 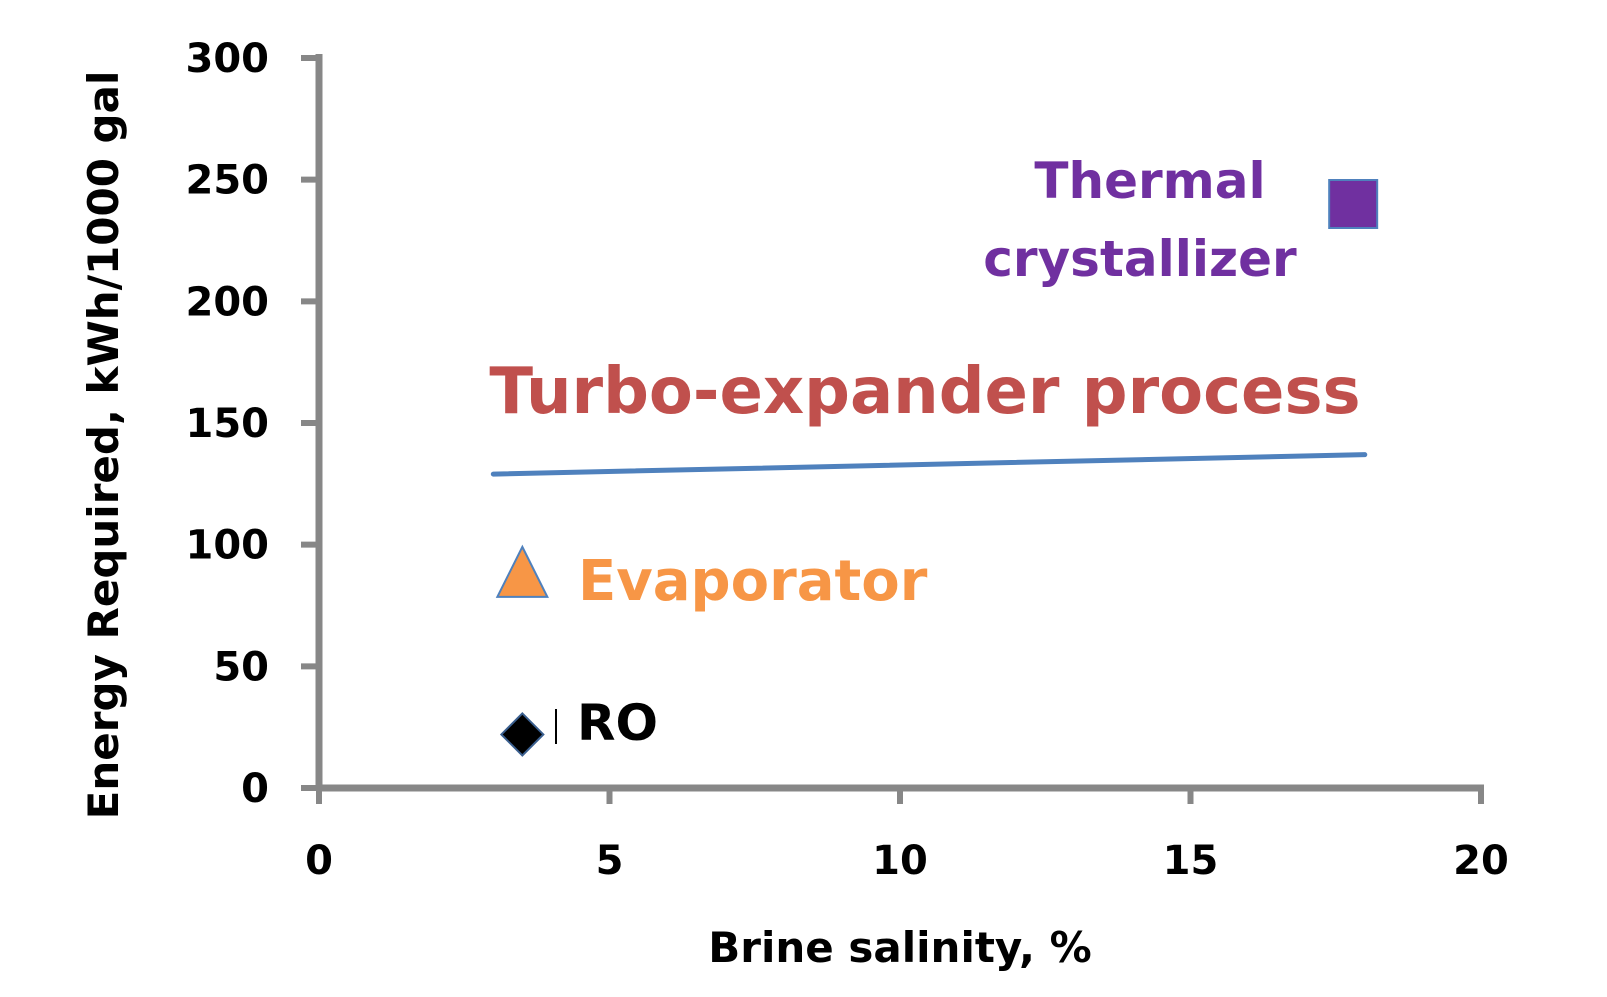 I want to click on x-tick-label-10: 10, so click(x=900, y=861).